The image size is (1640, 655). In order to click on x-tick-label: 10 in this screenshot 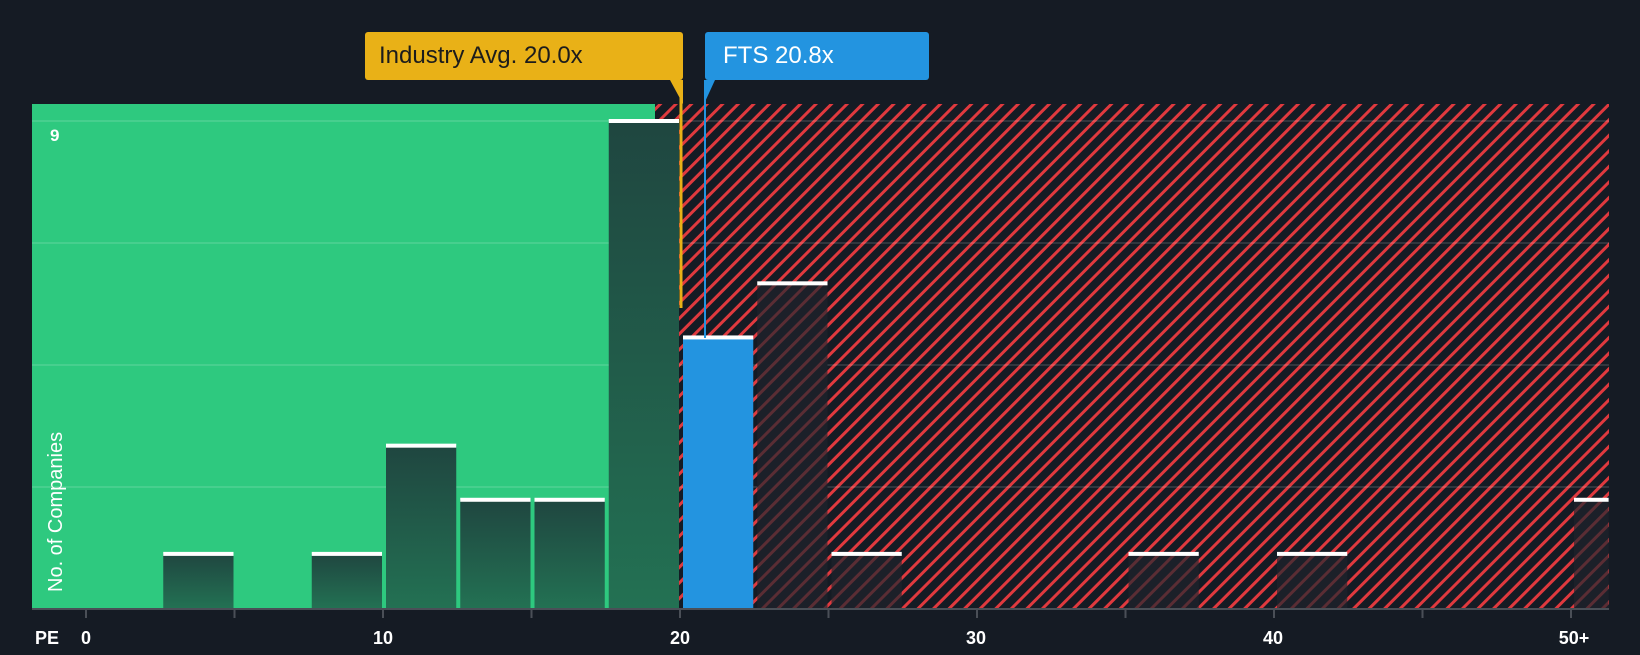, I will do `click(383, 638)`.